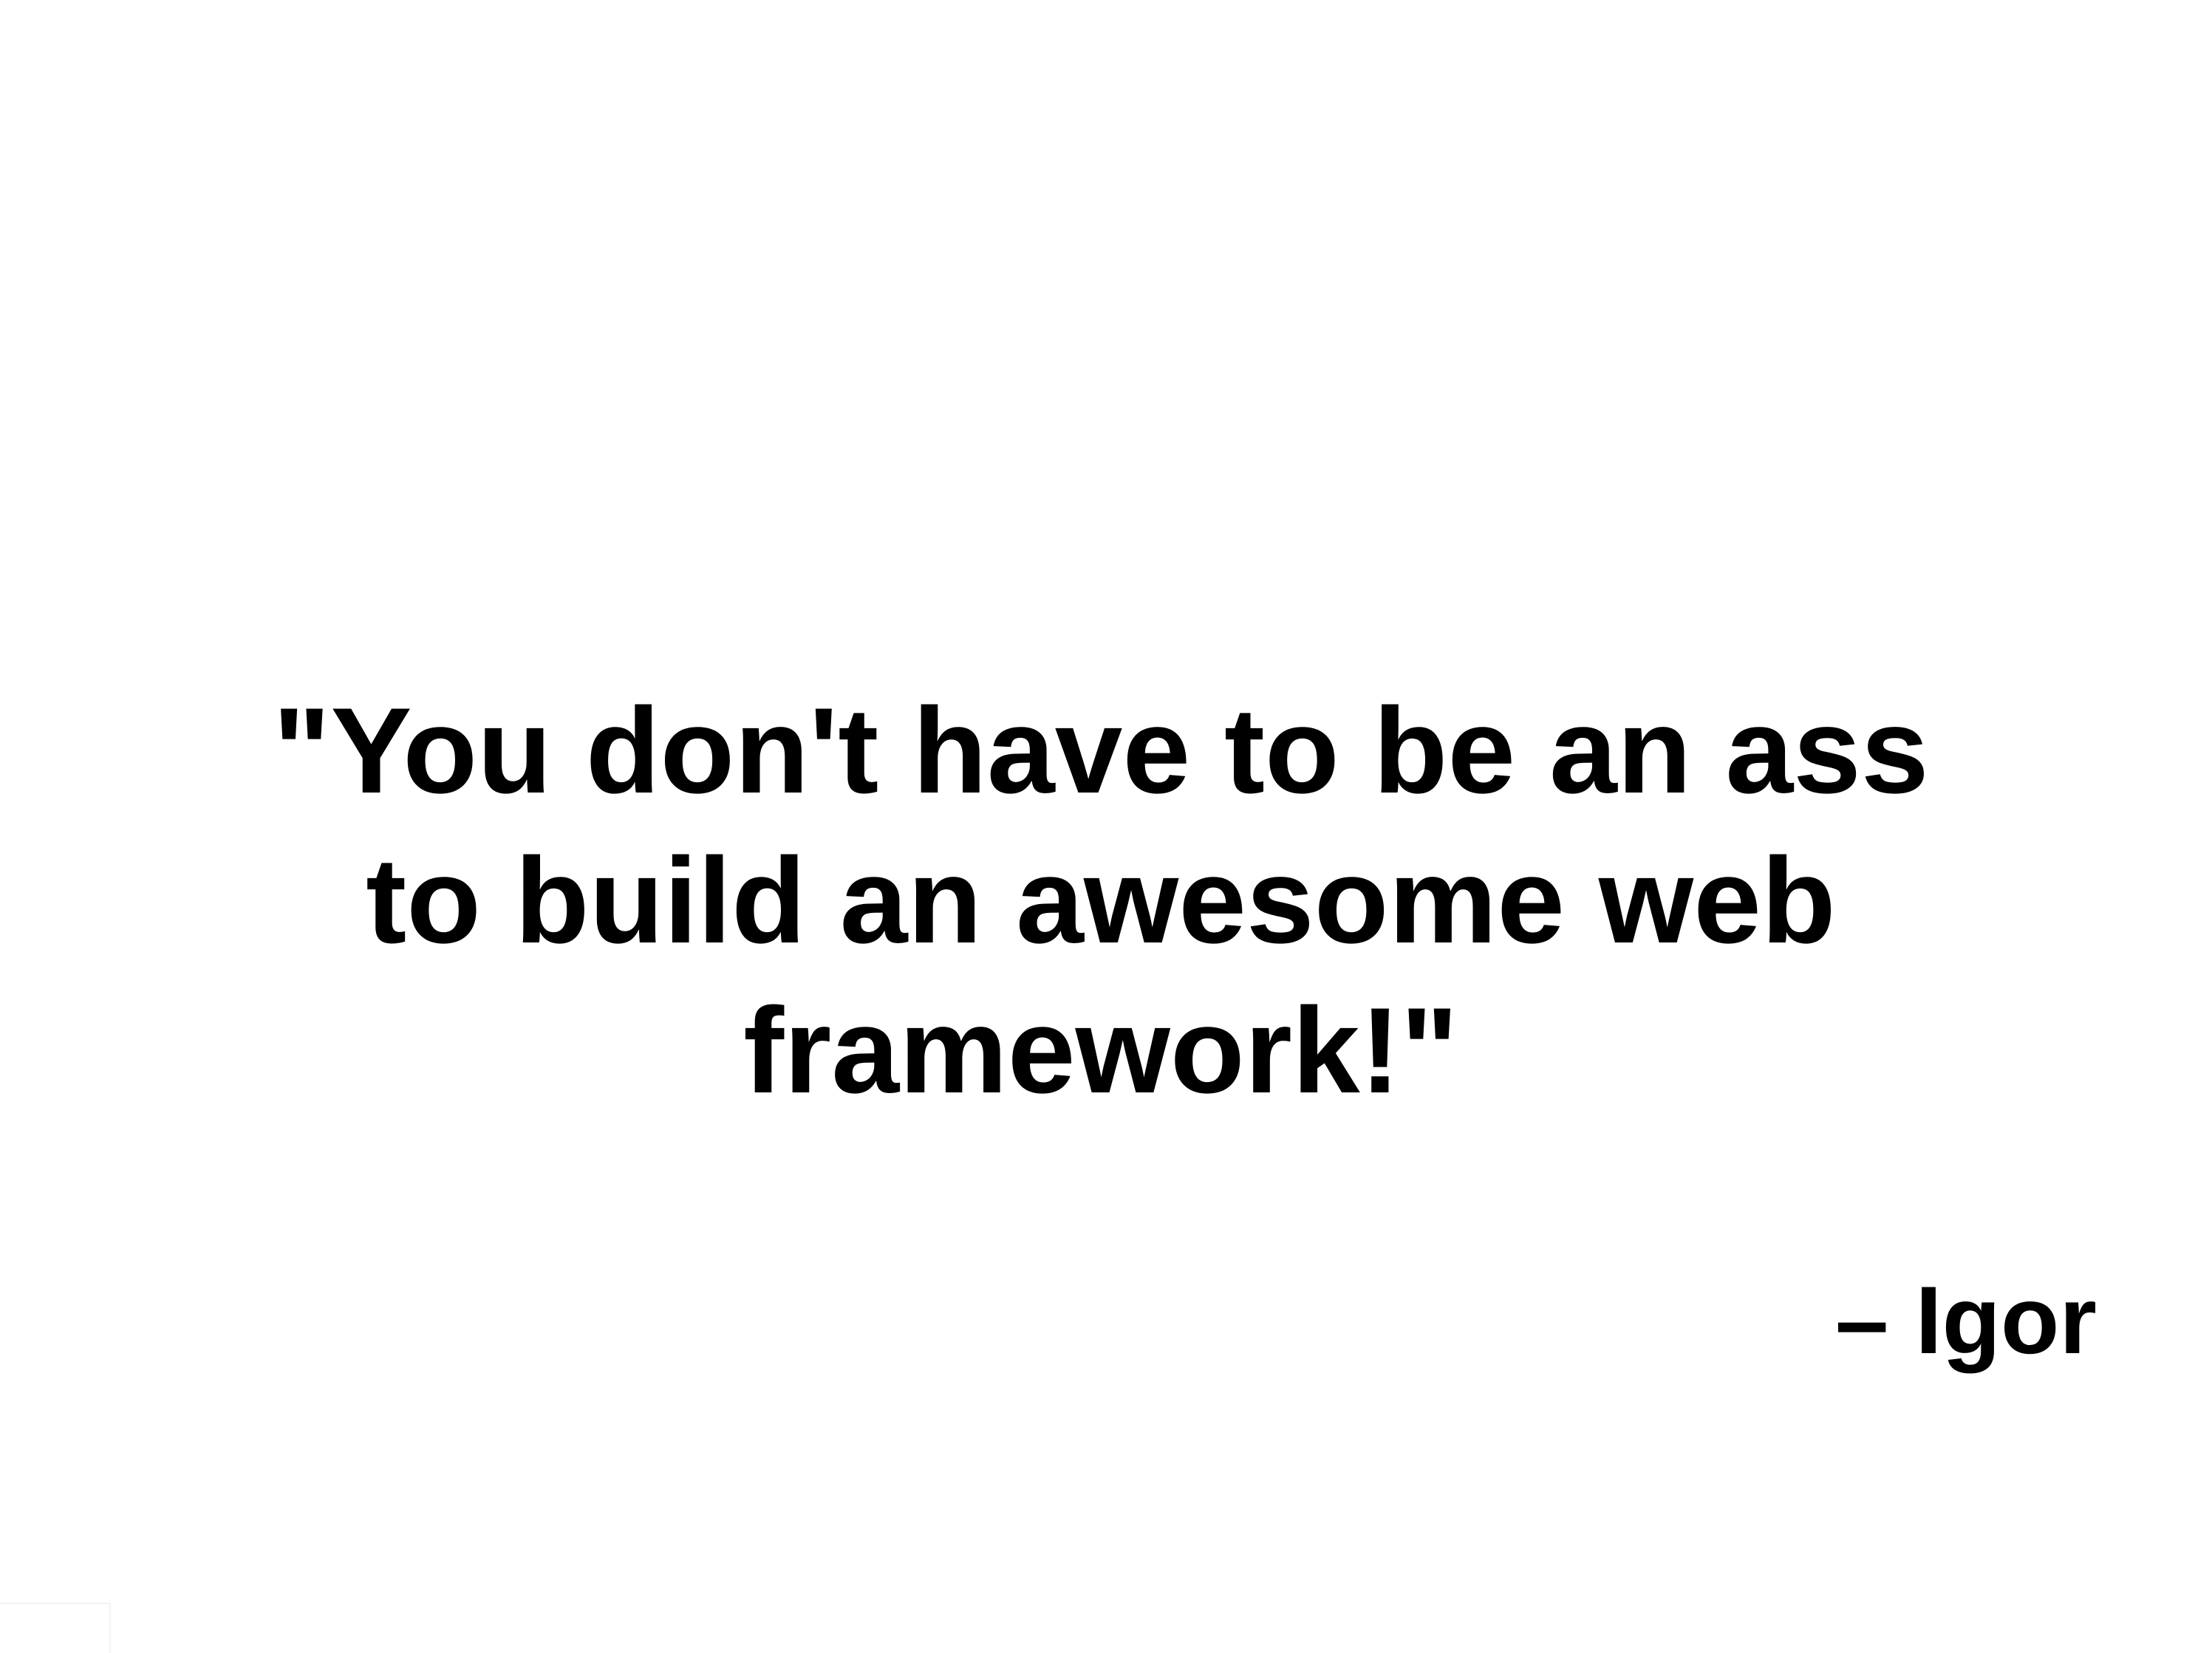 The height and width of the screenshot is (1653, 2212). What do you see at coordinates (1100, 1050) in the screenshot?
I see `quote-line-3: framework!"` at bounding box center [1100, 1050].